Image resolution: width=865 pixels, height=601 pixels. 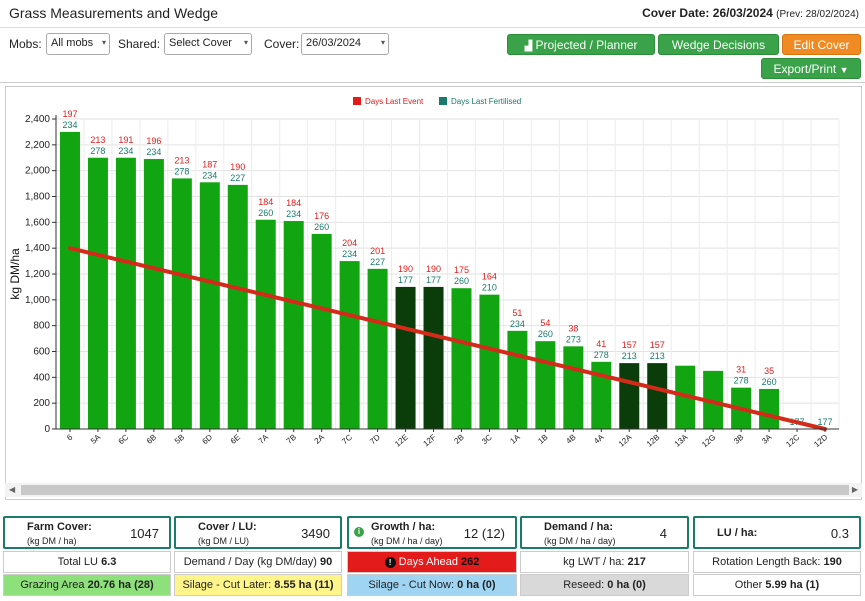 I want to click on growth-sub: (kg DM / ha / day), so click(x=407, y=541).